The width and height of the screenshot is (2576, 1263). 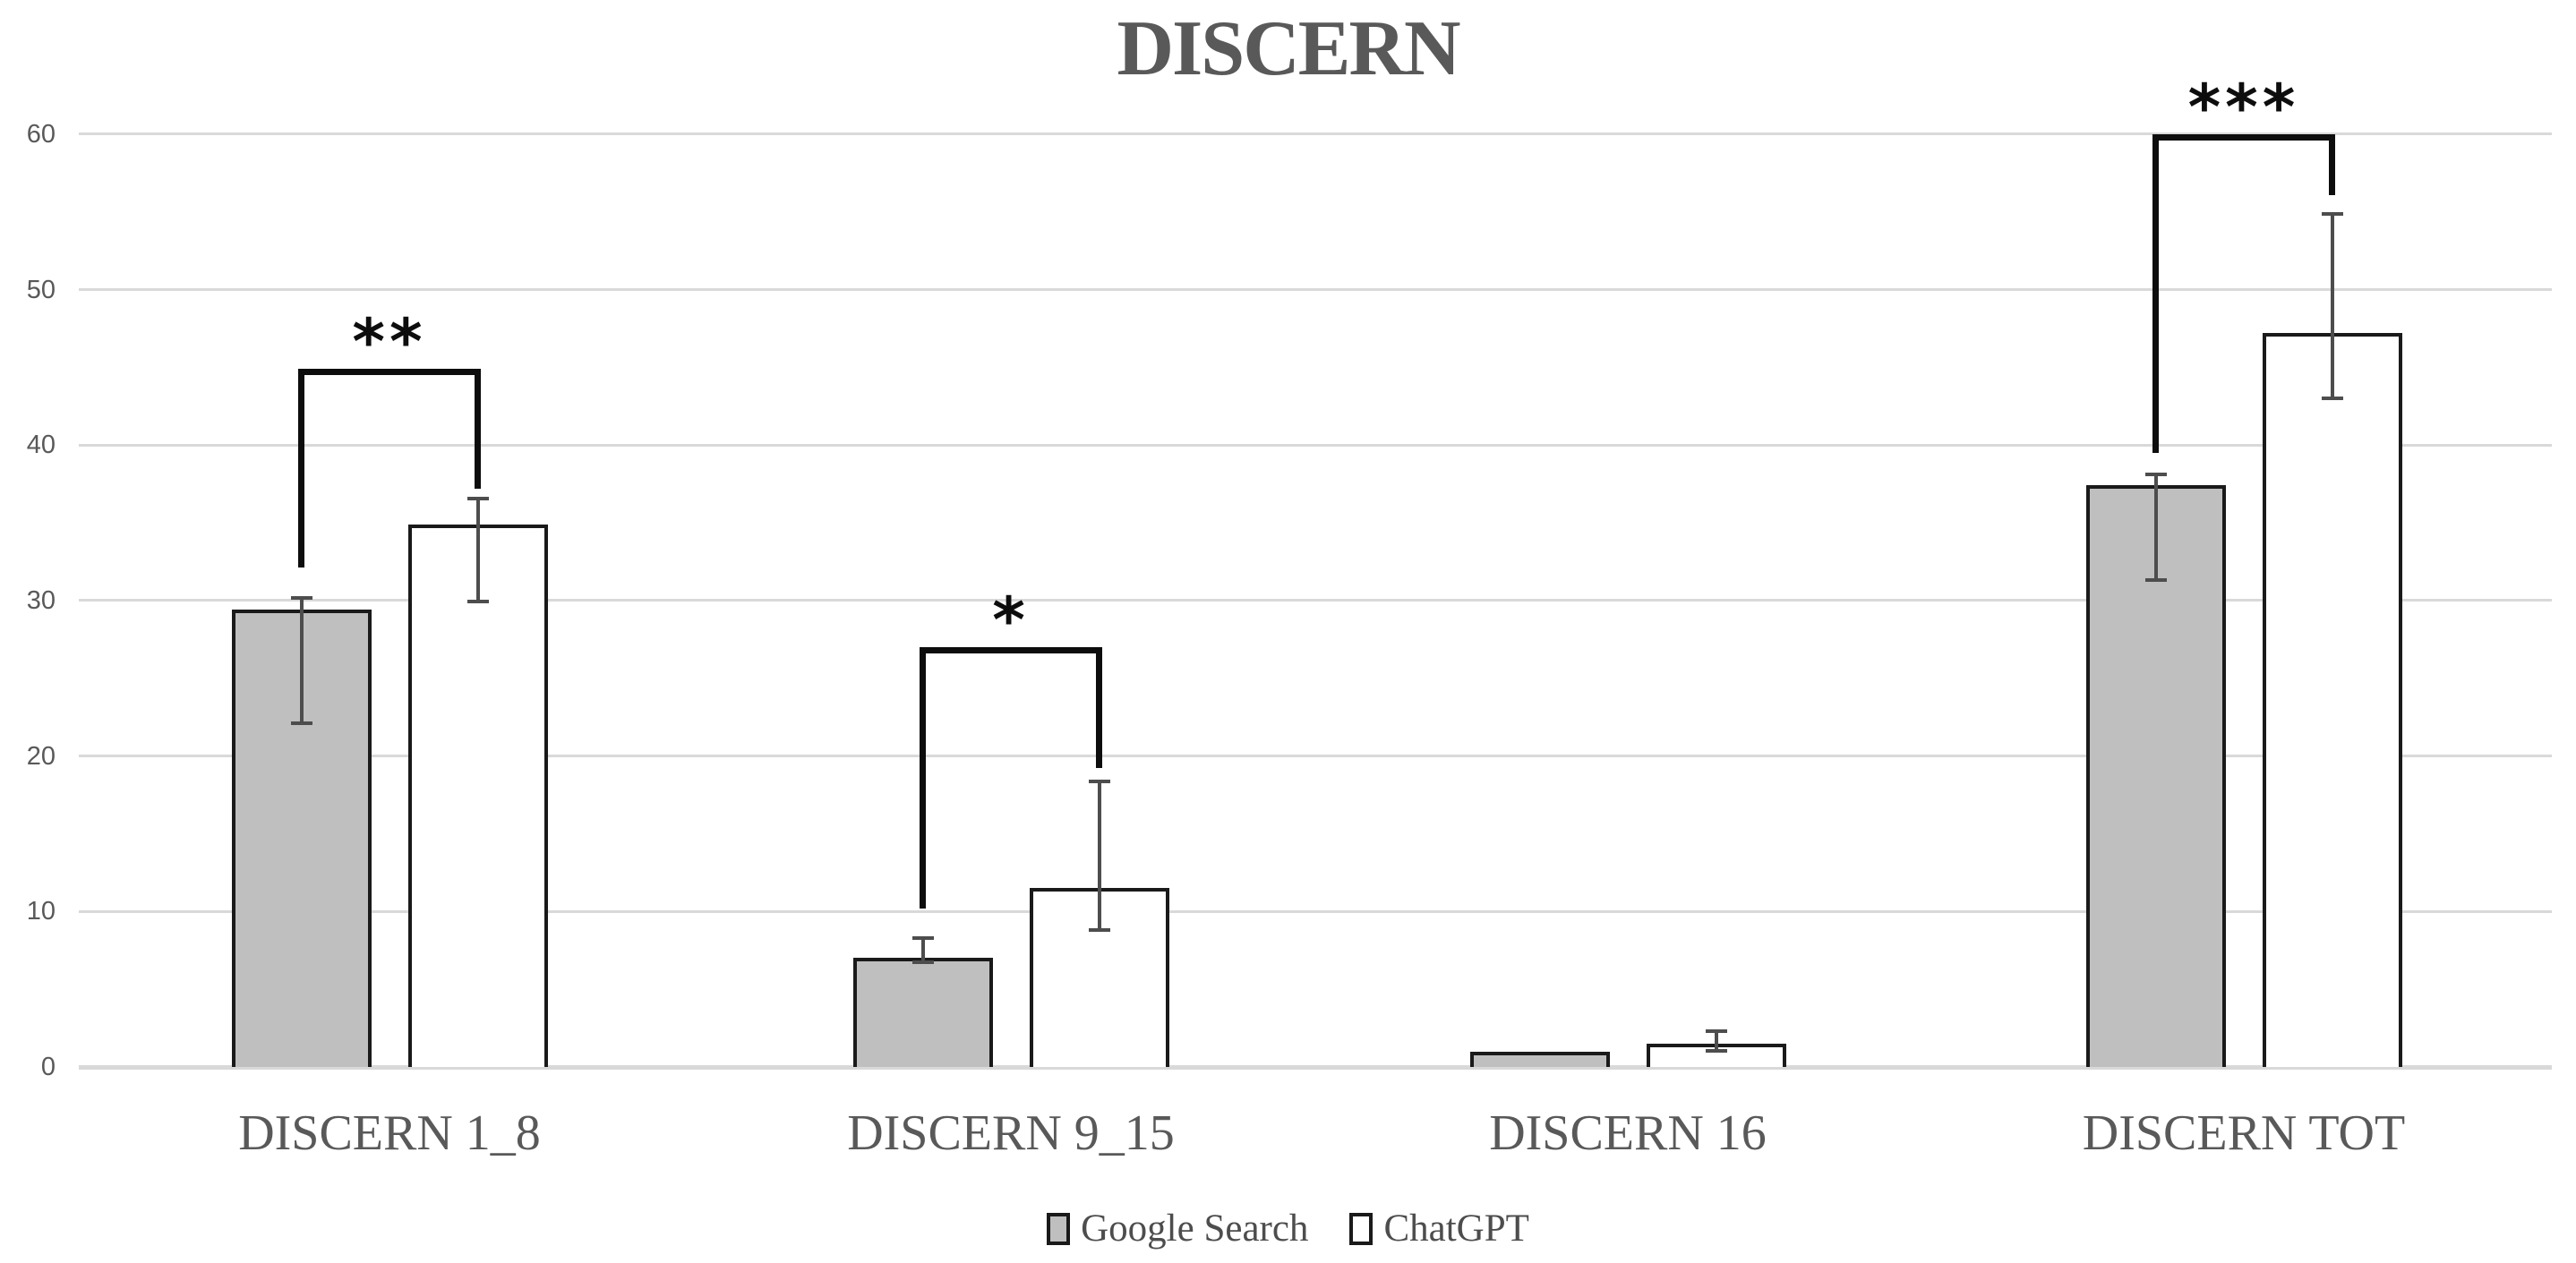 What do you see at coordinates (41, 756) in the screenshot?
I see `y-tick-label: 20` at bounding box center [41, 756].